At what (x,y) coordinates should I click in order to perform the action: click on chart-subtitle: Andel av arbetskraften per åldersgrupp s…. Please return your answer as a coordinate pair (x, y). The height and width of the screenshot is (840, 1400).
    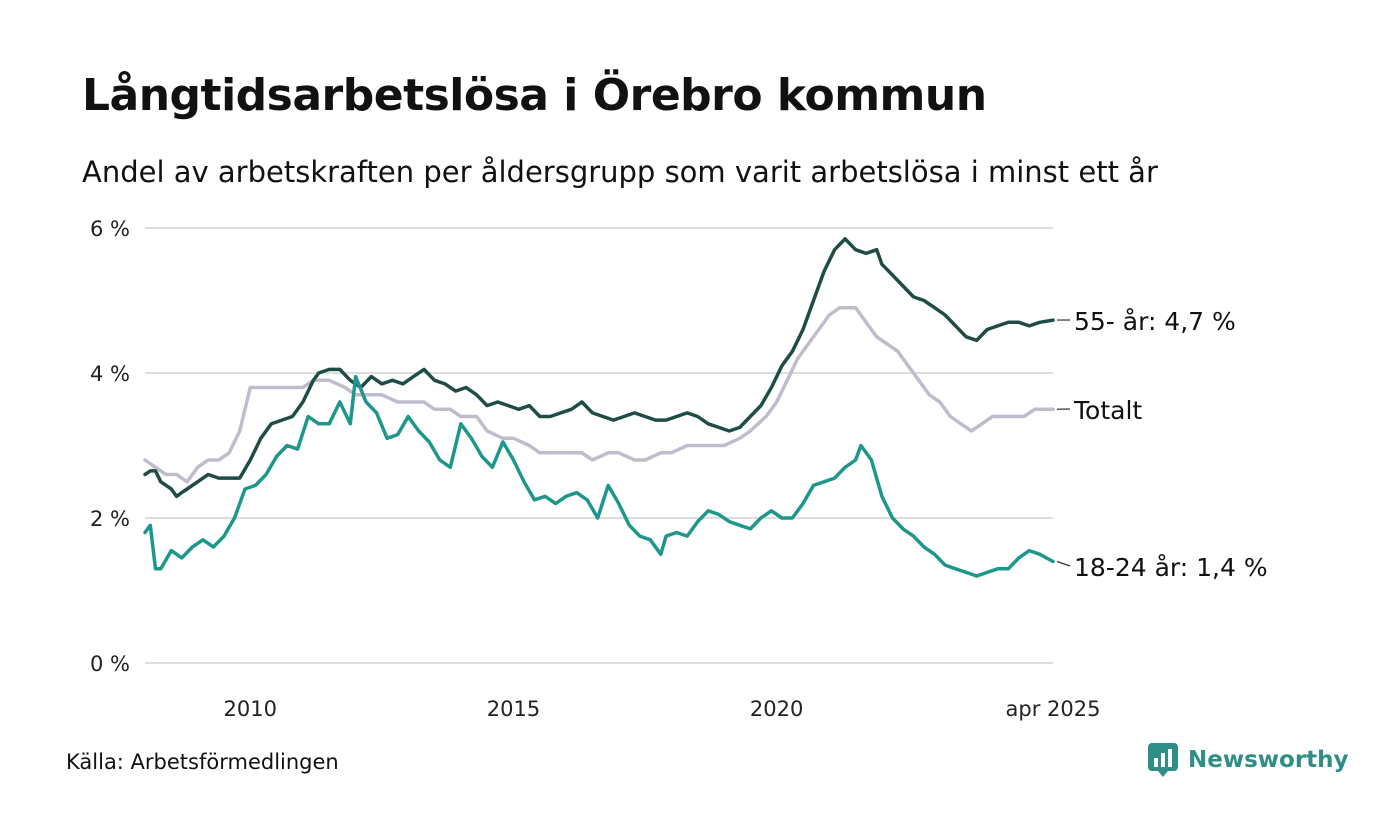
    Looking at the image, I should click on (620, 172).